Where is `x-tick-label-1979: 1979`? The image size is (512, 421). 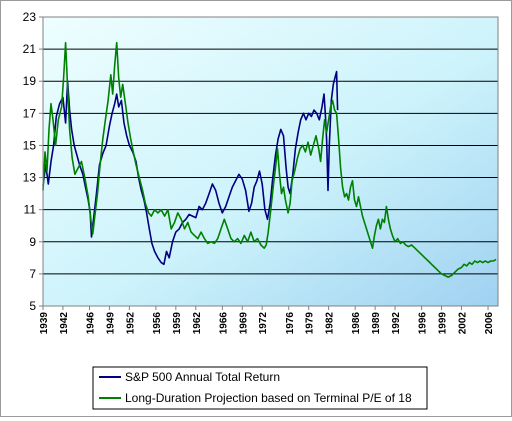 x-tick-label-1979: 1979 is located at coordinates (310, 323).